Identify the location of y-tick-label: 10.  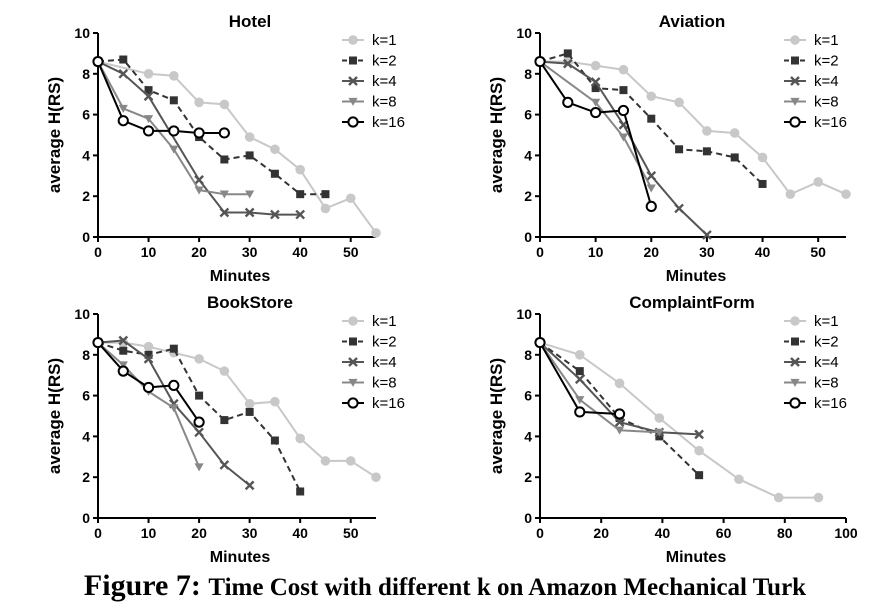
(82, 33).